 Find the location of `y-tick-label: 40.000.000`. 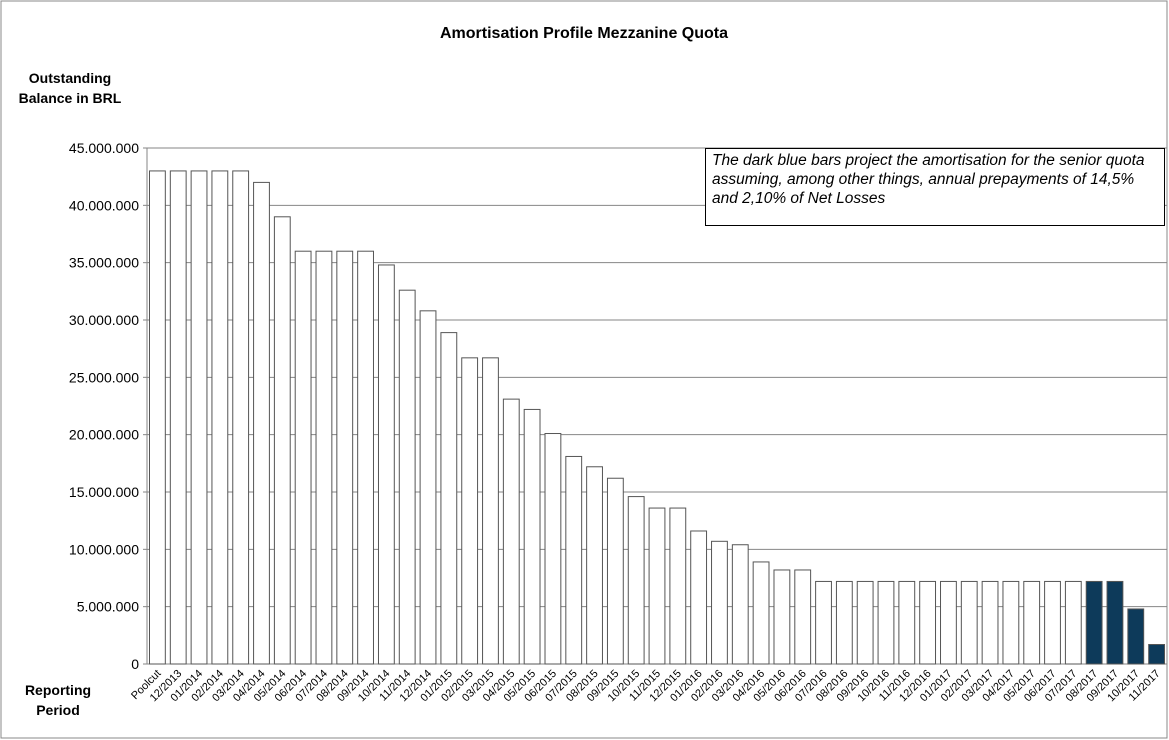

y-tick-label: 40.000.000 is located at coordinates (104, 205).